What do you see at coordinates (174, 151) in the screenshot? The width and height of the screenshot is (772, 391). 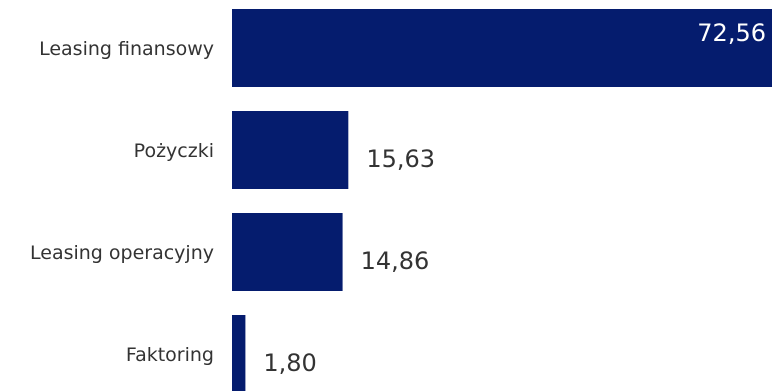 I see `category-label-pozyczki: Pożyczki` at bounding box center [174, 151].